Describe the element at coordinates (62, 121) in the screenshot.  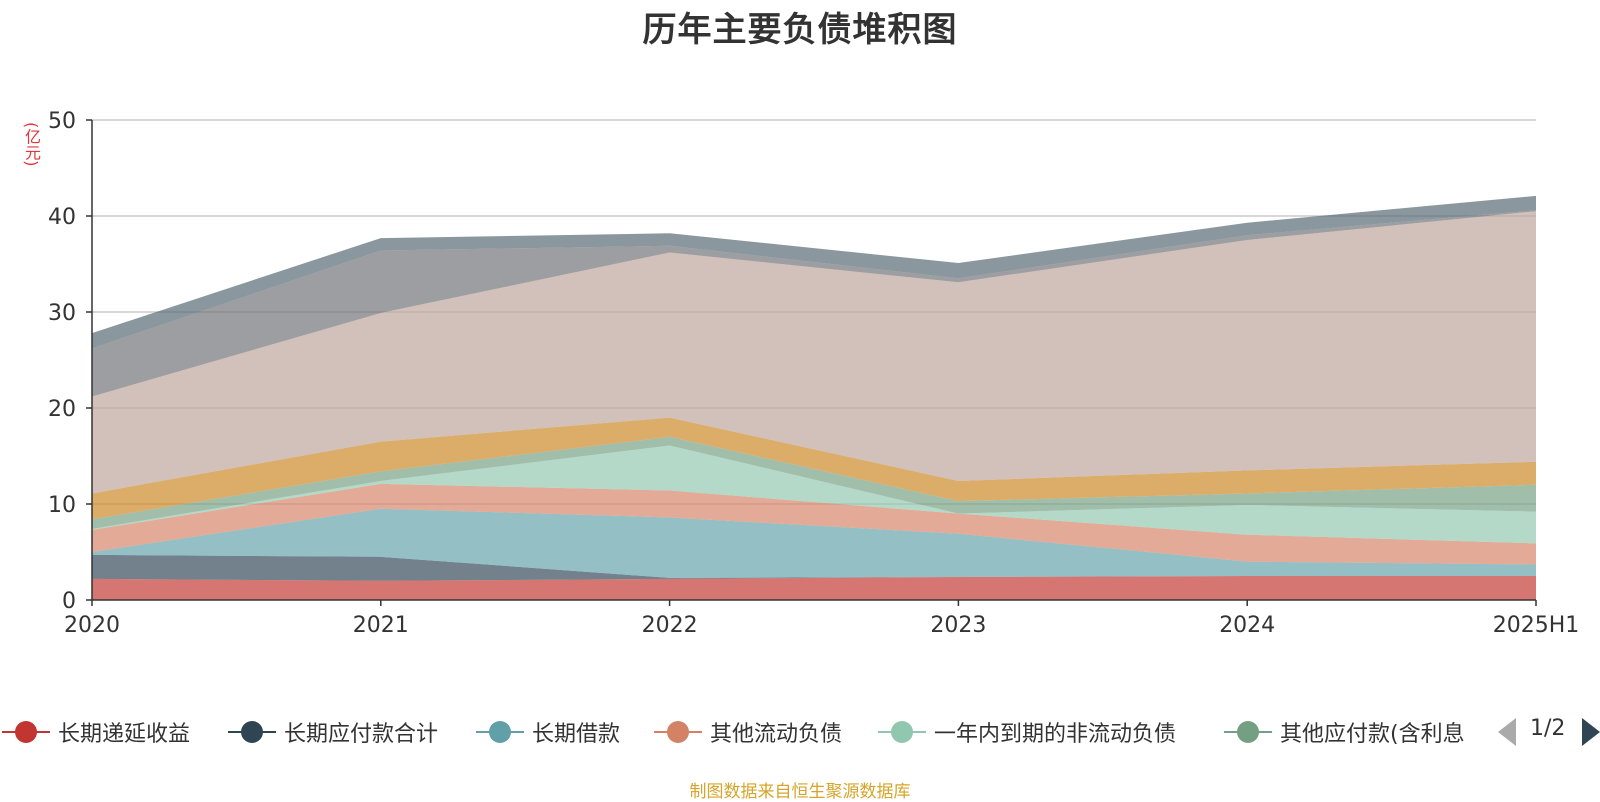
I see `y-tick-label: 50` at that location.